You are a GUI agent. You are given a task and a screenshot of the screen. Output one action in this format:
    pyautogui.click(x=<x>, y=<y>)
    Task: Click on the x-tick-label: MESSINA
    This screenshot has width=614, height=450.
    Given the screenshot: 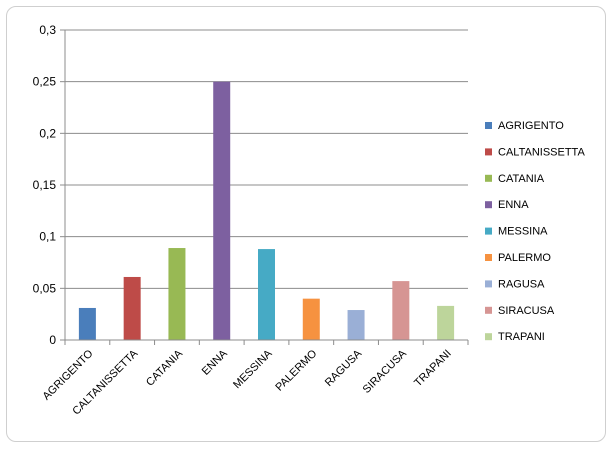 What is the action you would take?
    pyautogui.click(x=253, y=369)
    